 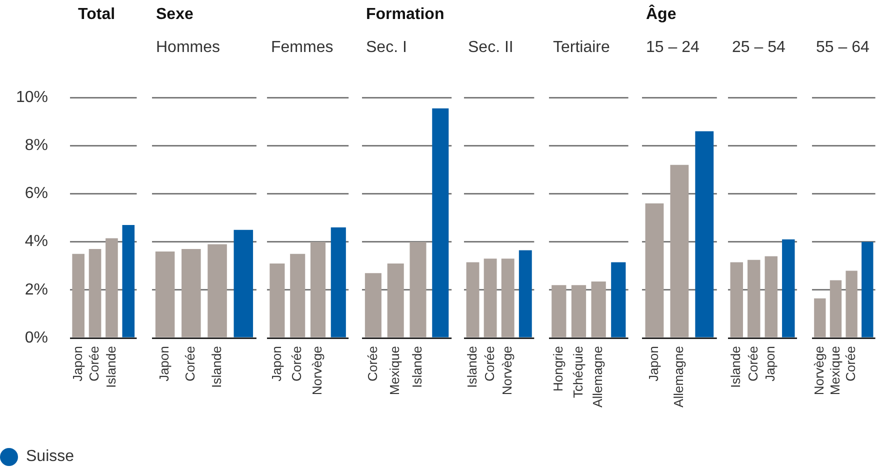 What do you see at coordinates (578, 372) in the screenshot?
I see `x-tick-label: Tchéquie` at bounding box center [578, 372].